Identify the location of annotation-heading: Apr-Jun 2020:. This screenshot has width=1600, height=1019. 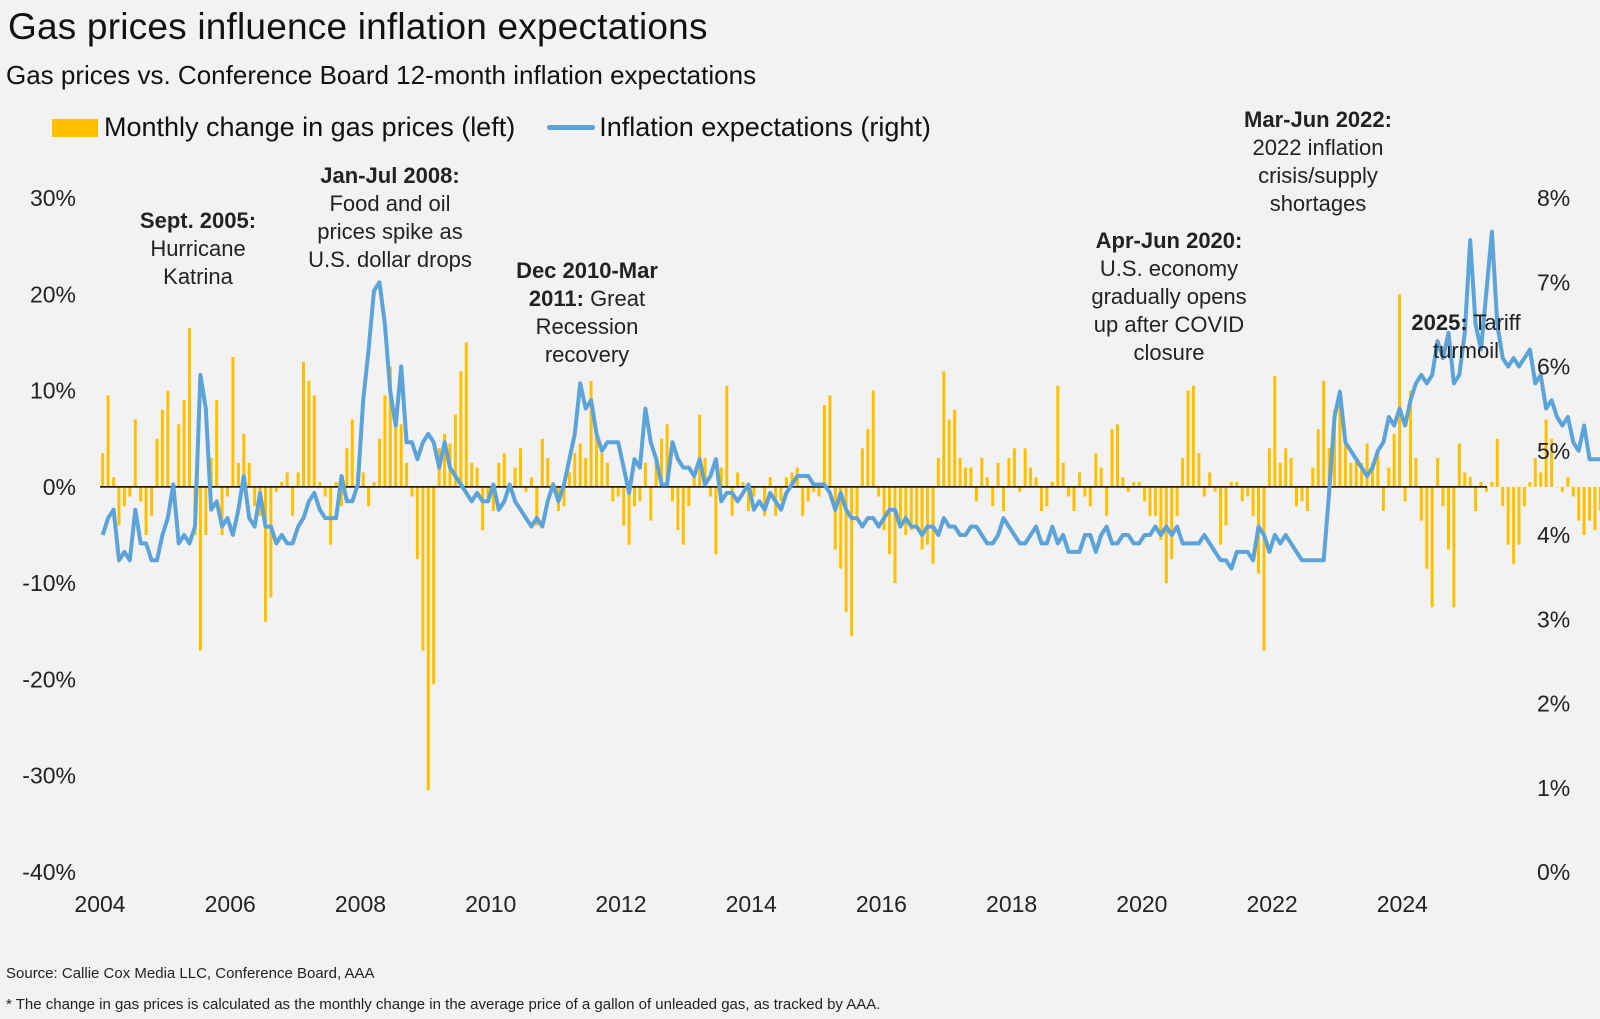
(1169, 240).